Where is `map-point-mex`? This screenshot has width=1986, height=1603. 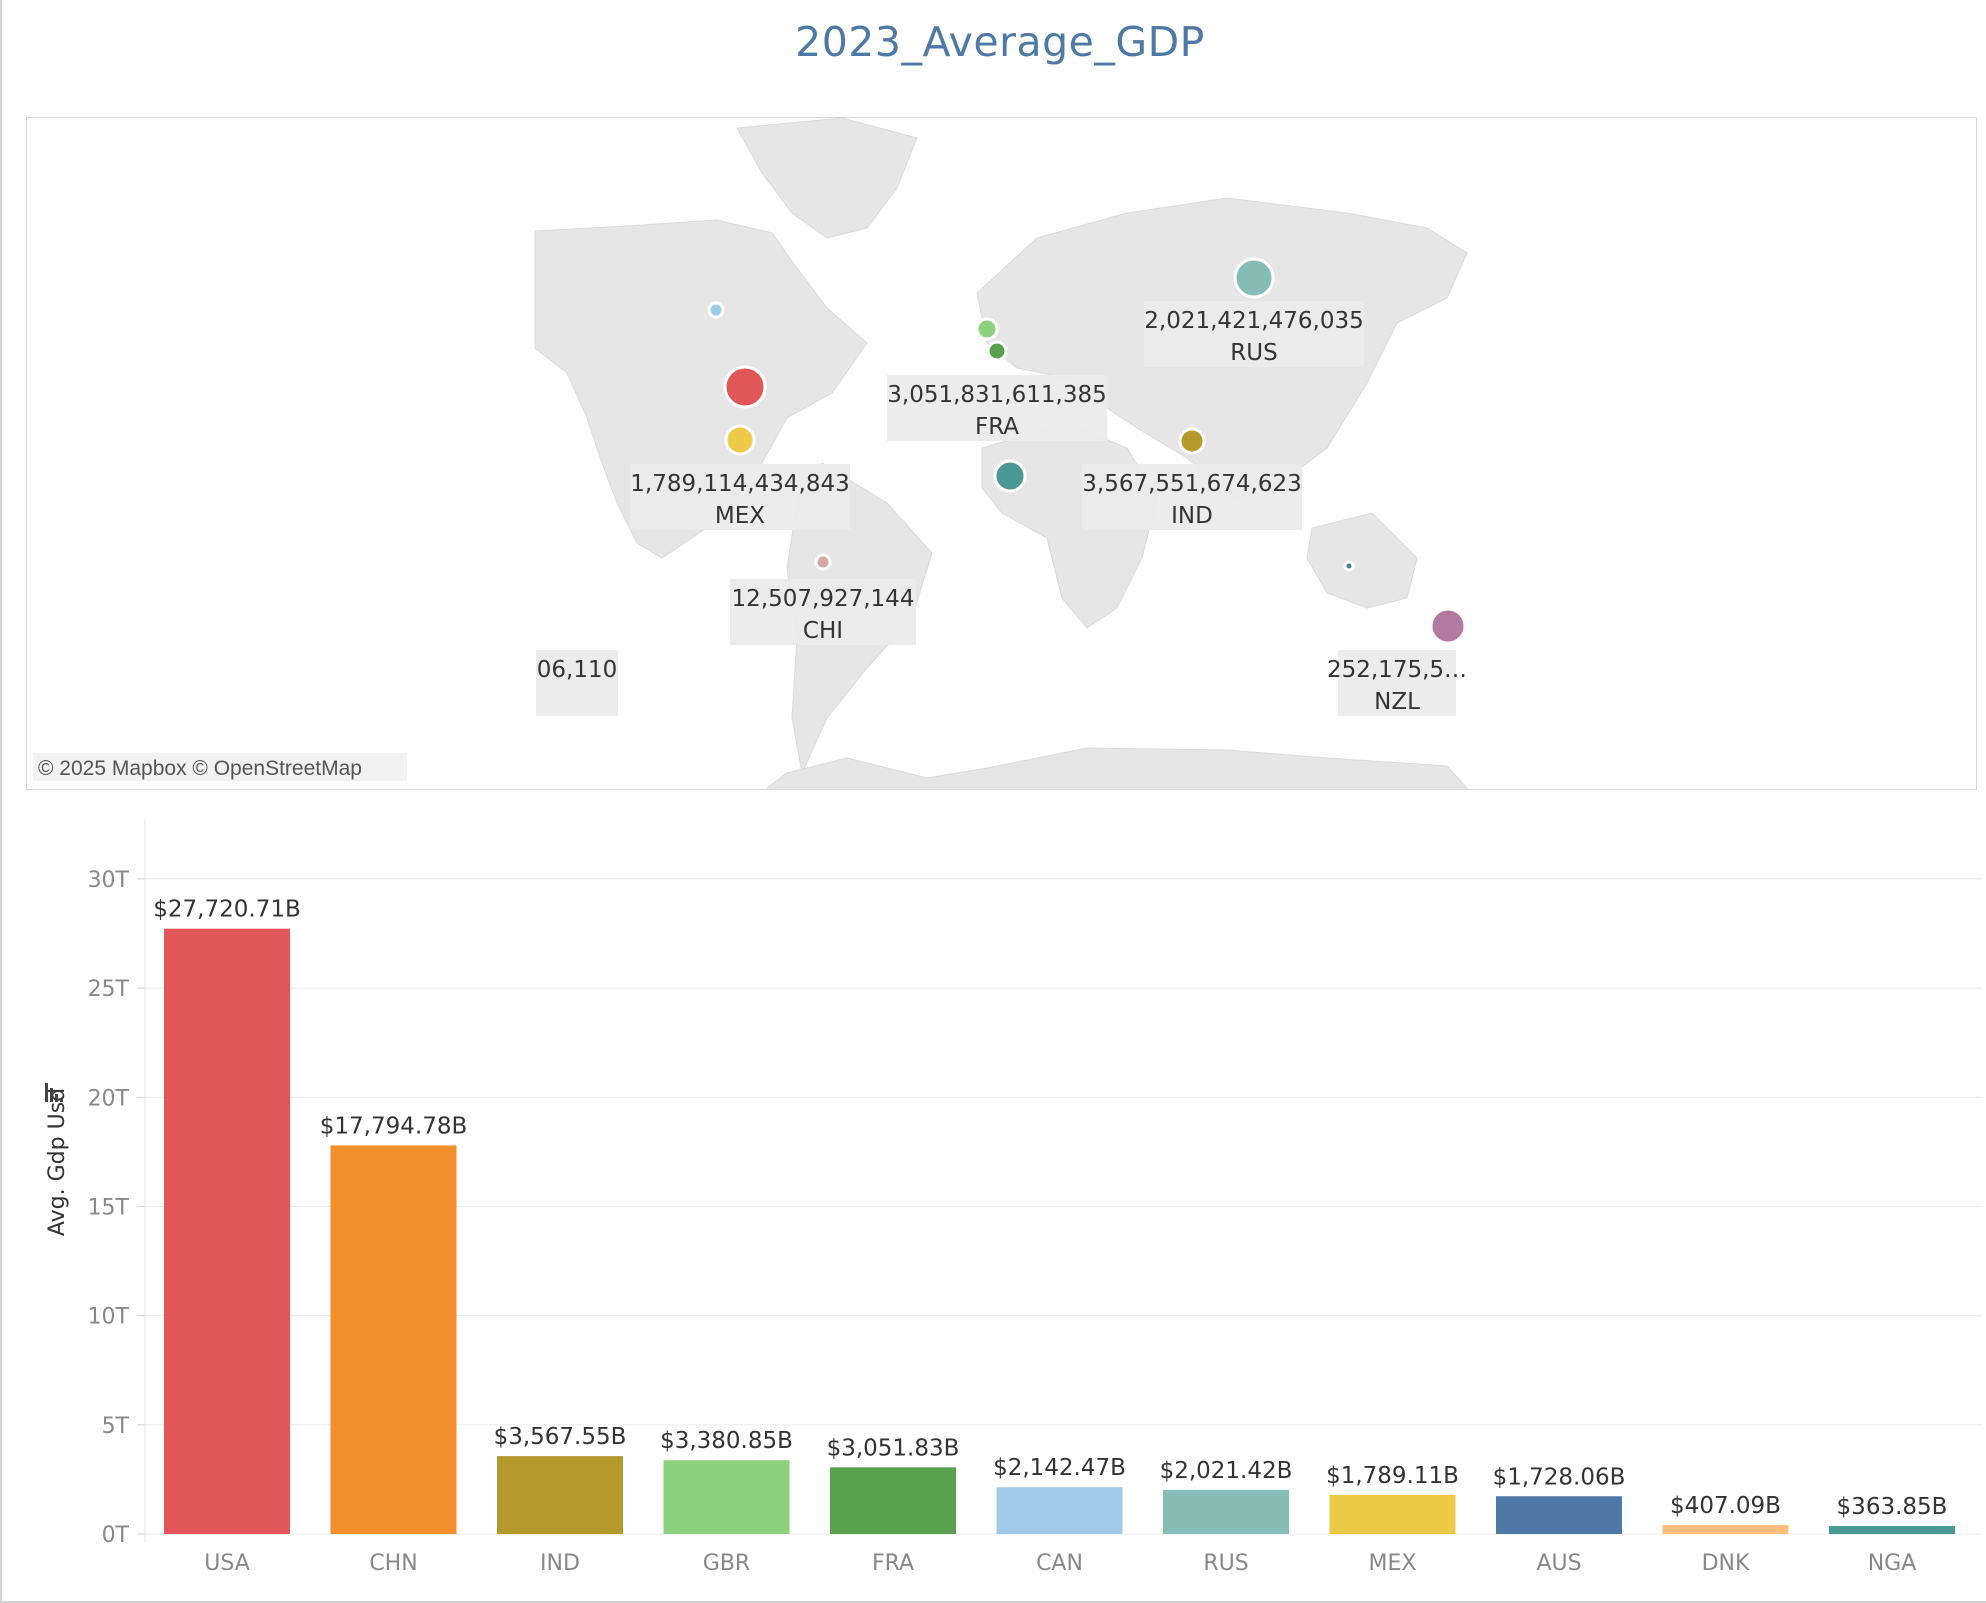 map-point-mex is located at coordinates (740, 440).